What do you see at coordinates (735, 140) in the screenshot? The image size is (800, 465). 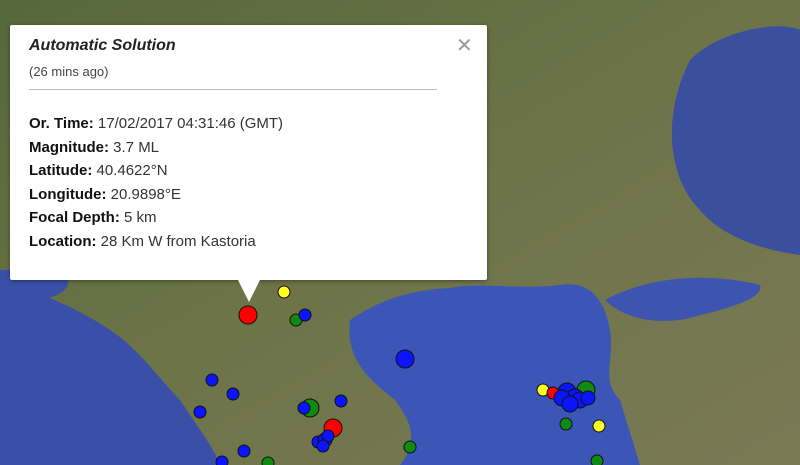 I see `black-sea` at bounding box center [735, 140].